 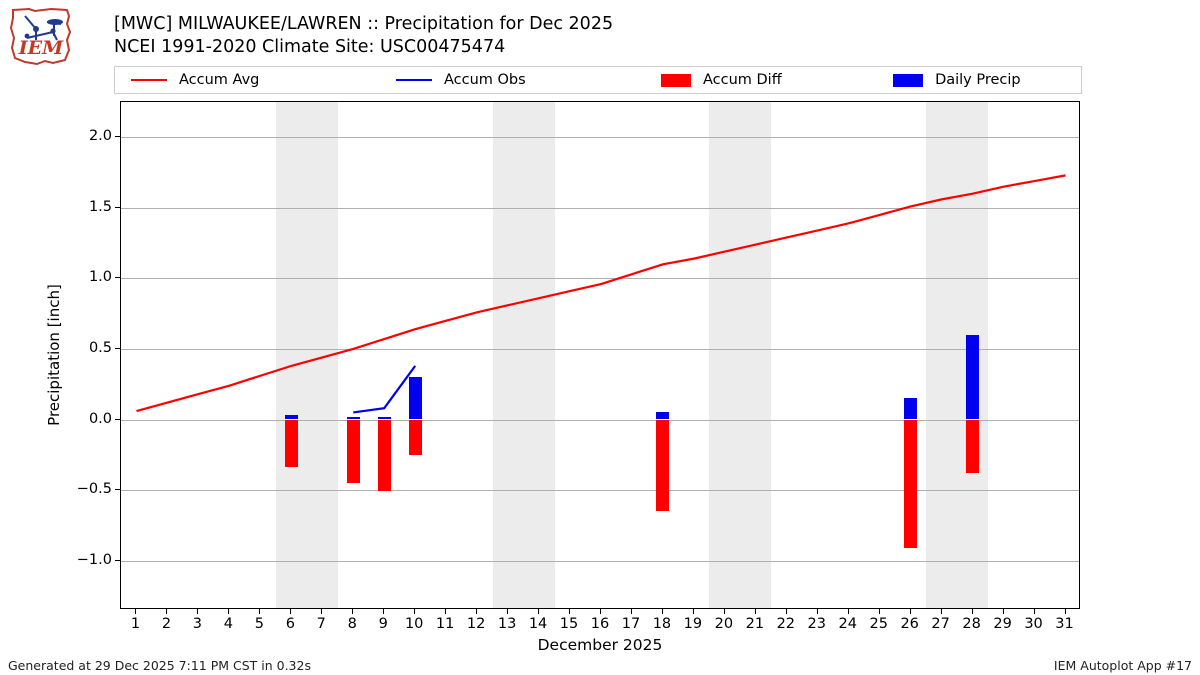 I want to click on x-tick-label: 6, so click(x=290, y=624).